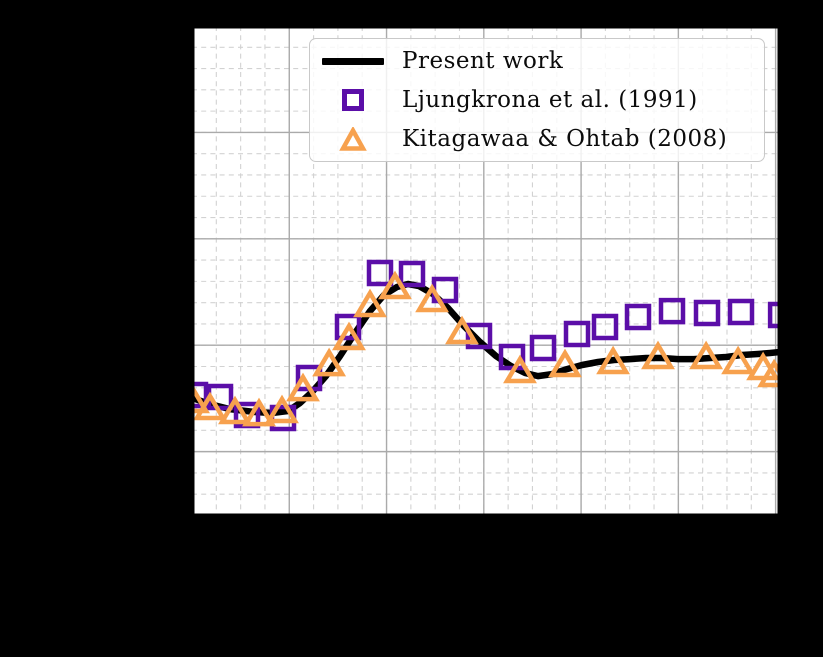  What do you see at coordinates (565, 139) in the screenshot?
I see `legend-label: Kitagawaa & Ohtab (2008)` at bounding box center [565, 139].